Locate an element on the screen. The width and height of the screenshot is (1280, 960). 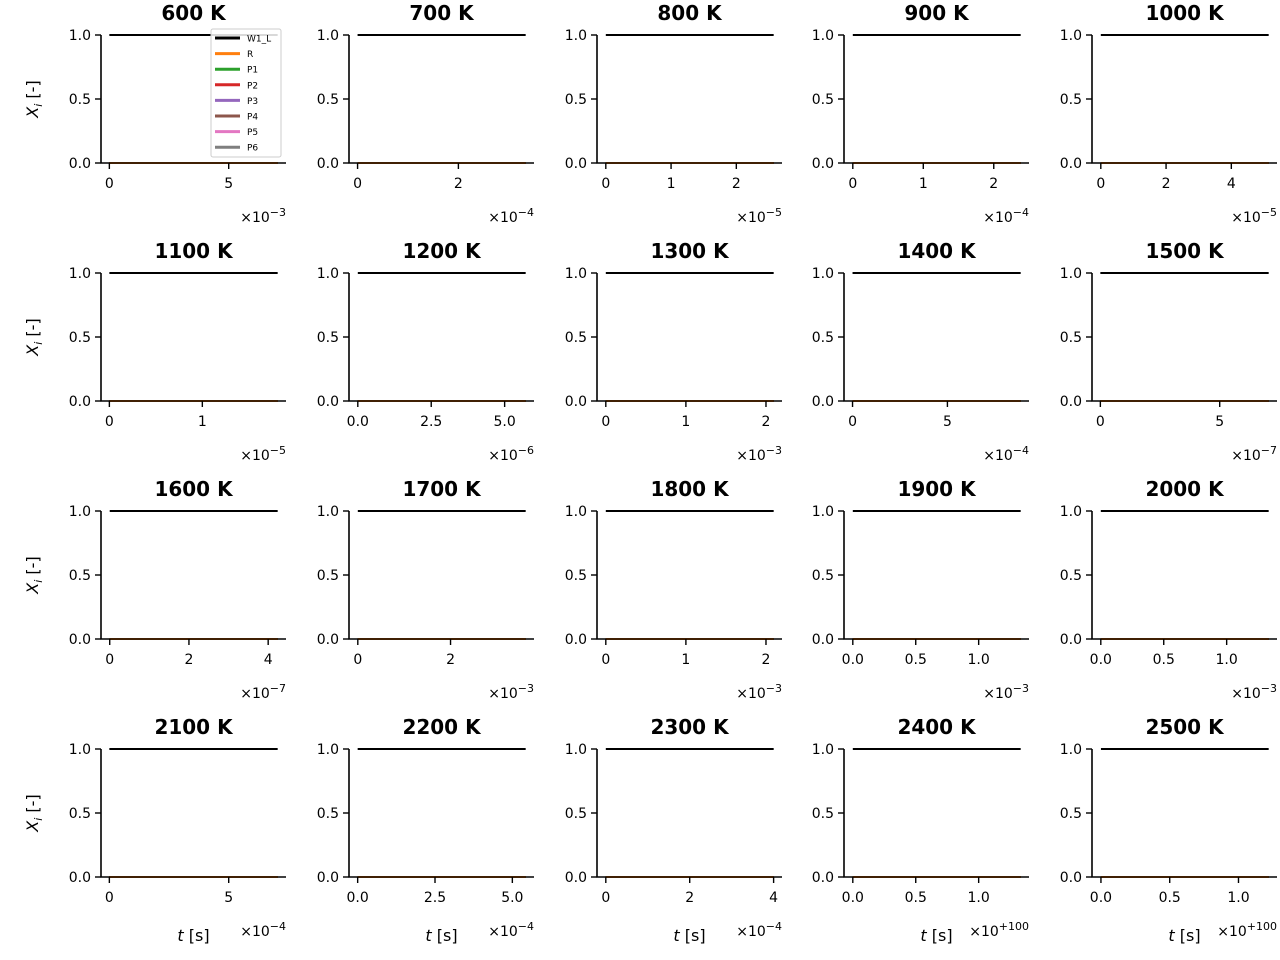
subplot-title: 1900 K is located at coordinates (937, 489).